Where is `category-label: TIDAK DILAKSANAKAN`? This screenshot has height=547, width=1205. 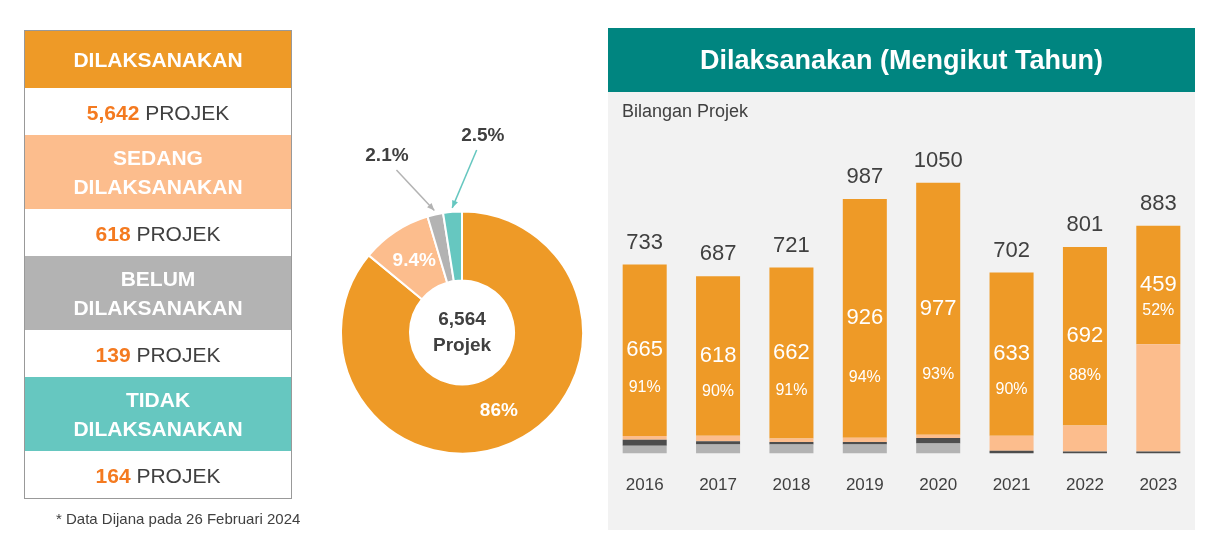 category-label: TIDAK DILAKSANAKAN is located at coordinates (158, 415).